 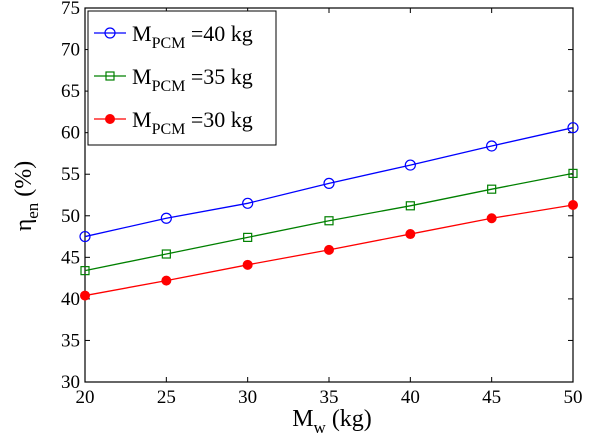 I want to click on legend-entry-2: MPCM =35 kg, so click(x=173, y=79).